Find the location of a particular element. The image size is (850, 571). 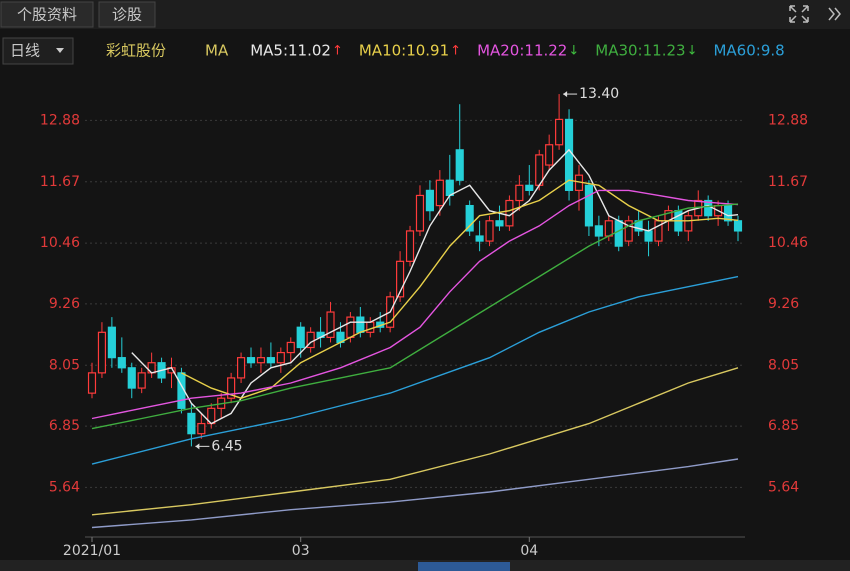

scroll-thumb is located at coordinates (464, 566).